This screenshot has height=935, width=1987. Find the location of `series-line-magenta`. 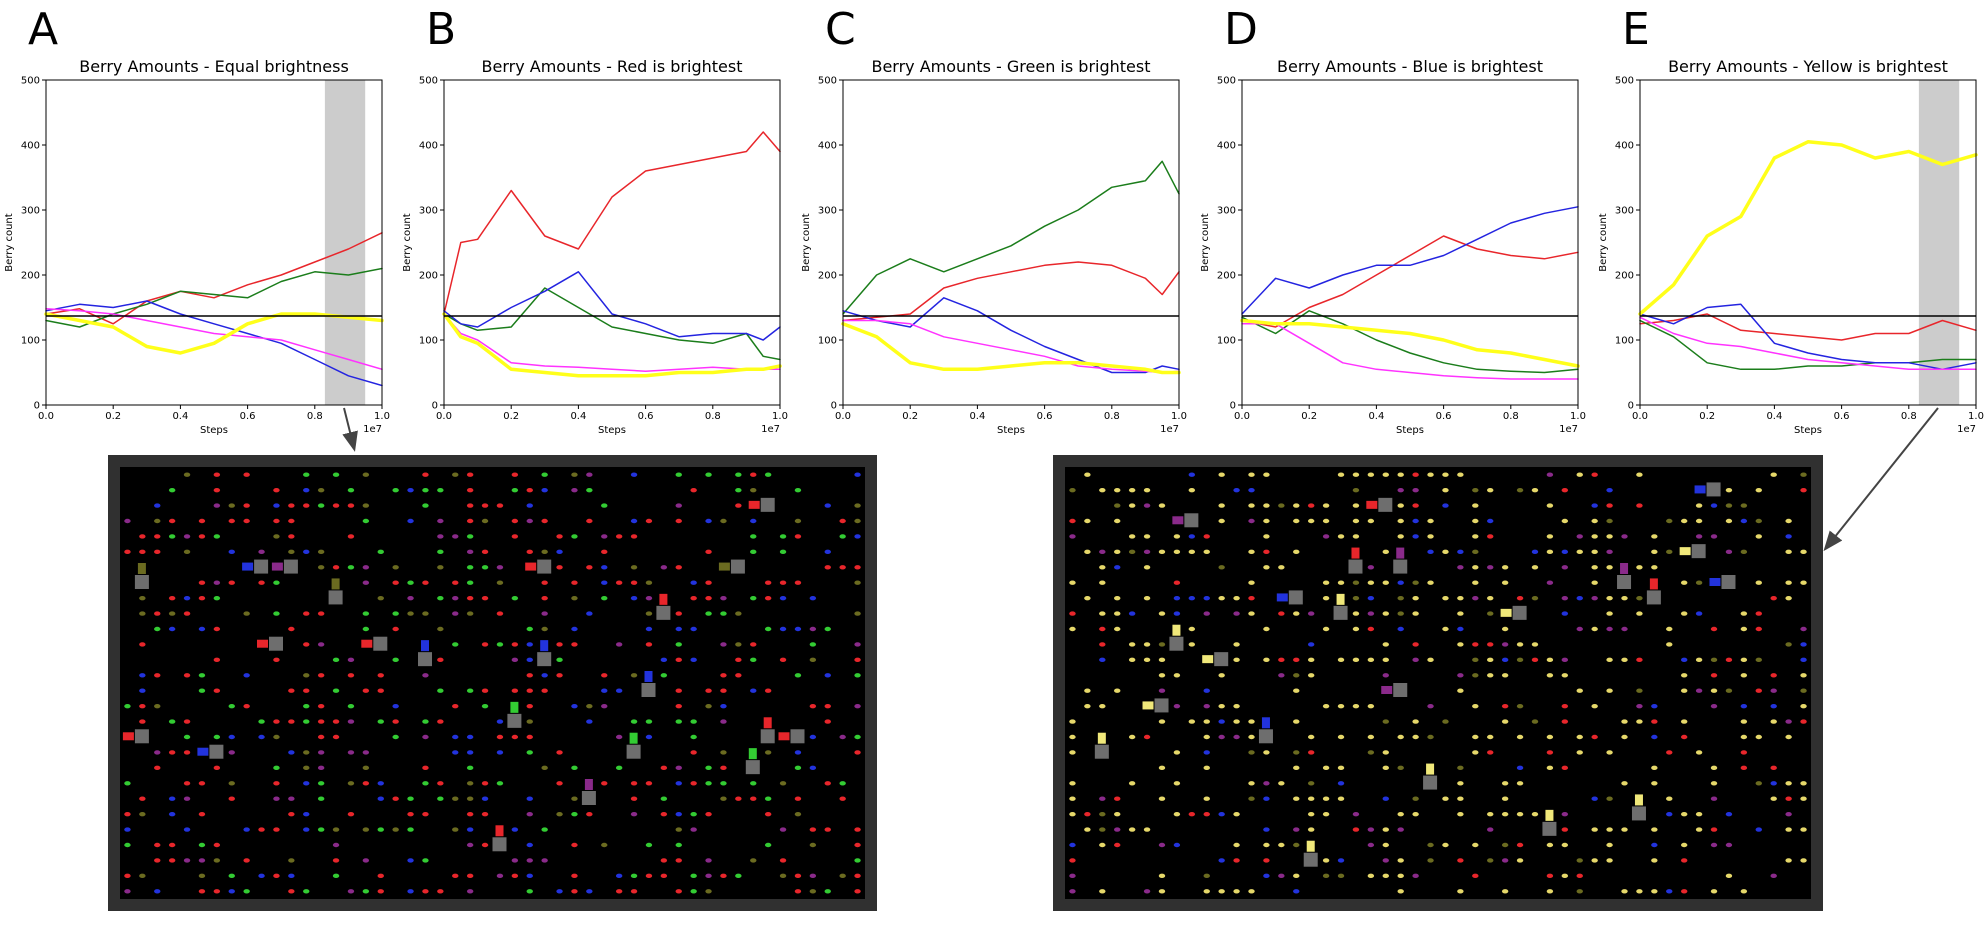

series-line-magenta is located at coordinates (612, 342).